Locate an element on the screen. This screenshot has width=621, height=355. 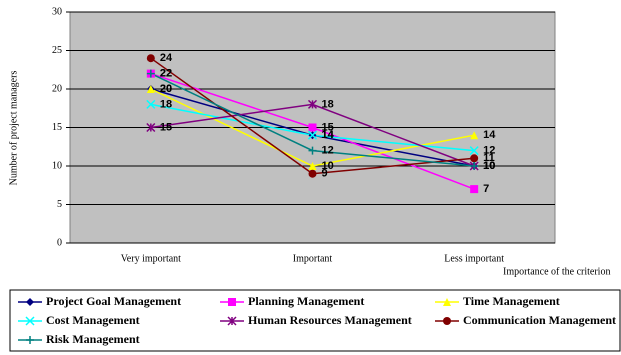
legend-label: Planning Management is located at coordinates (306, 301).